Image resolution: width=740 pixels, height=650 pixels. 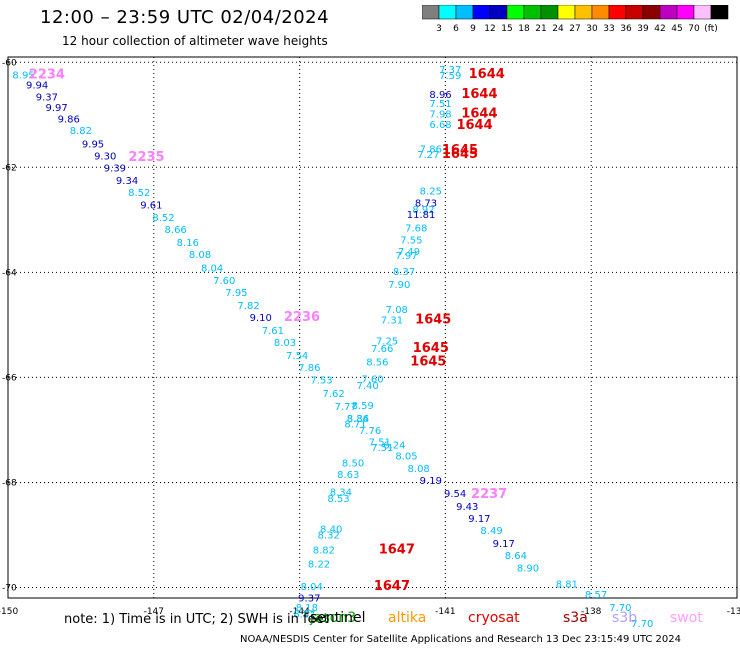 I want to click on wave-height-point: 9.94, so click(x=37, y=86).